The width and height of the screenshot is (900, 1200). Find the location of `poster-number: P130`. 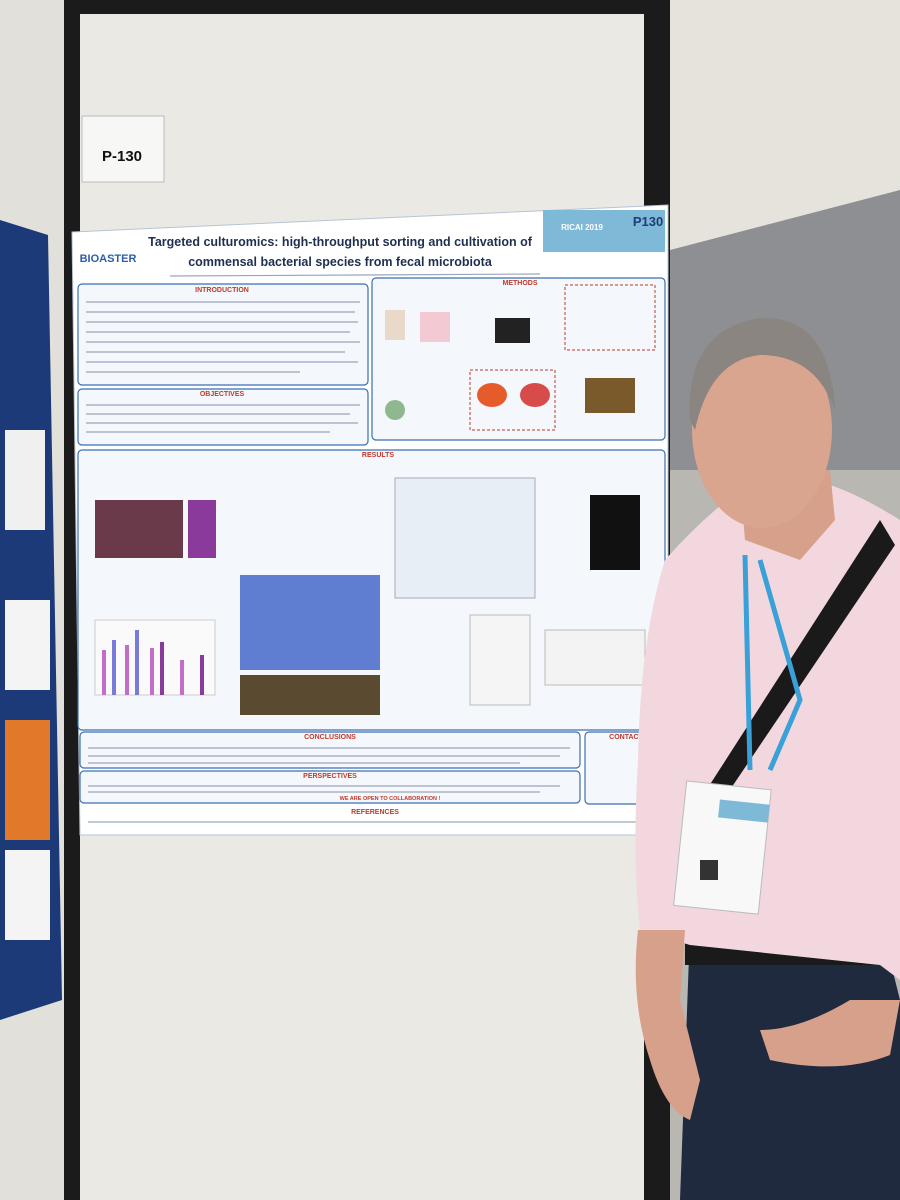

poster-number: P130 is located at coordinates (648, 221).